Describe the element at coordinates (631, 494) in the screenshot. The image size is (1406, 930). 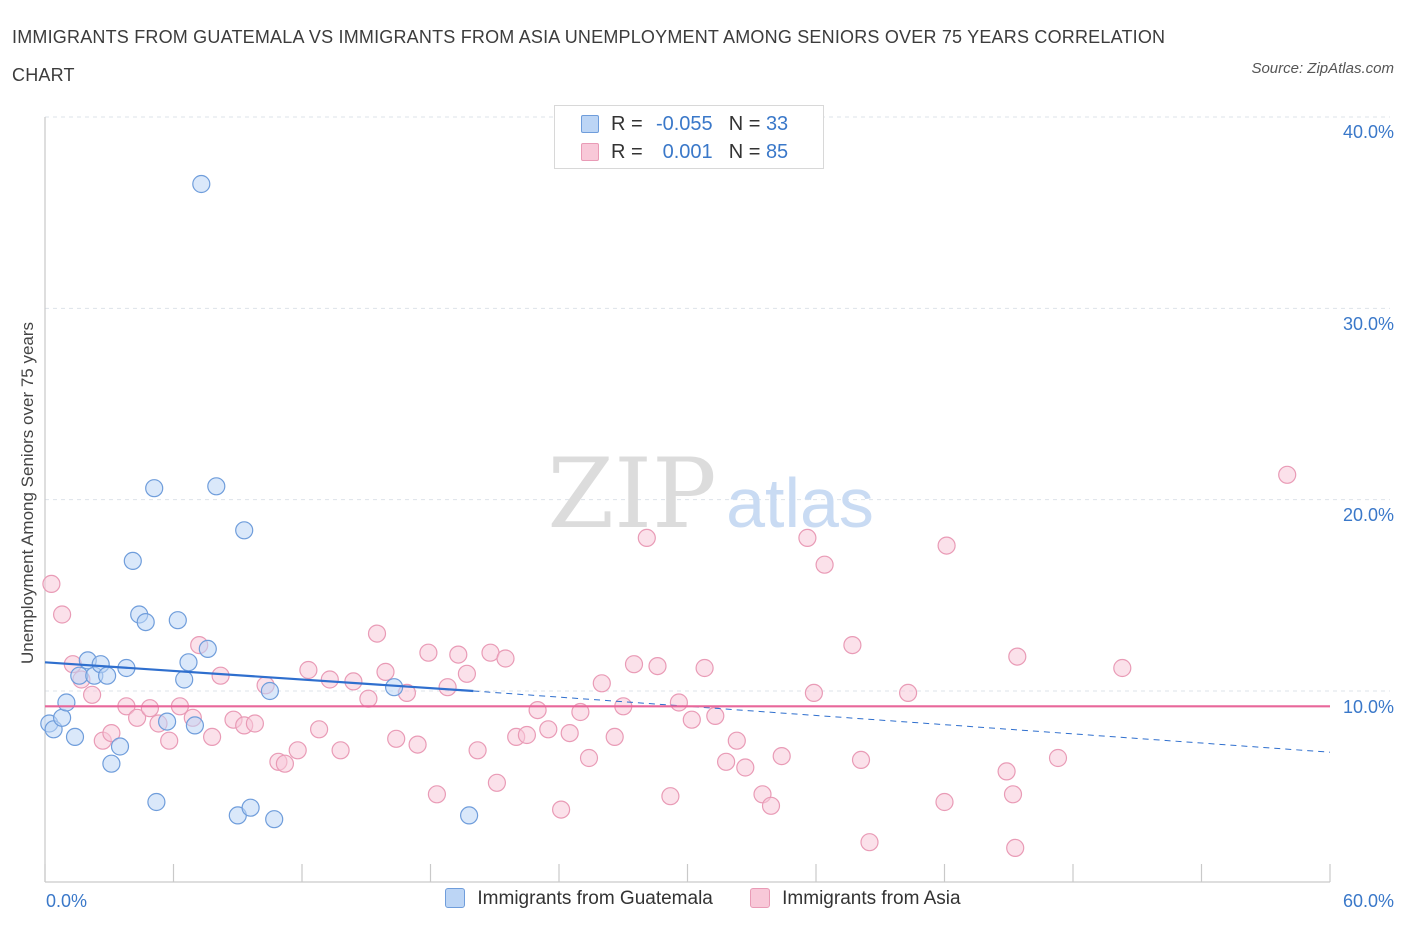
I see `watermark-zip: ZIP` at that location.